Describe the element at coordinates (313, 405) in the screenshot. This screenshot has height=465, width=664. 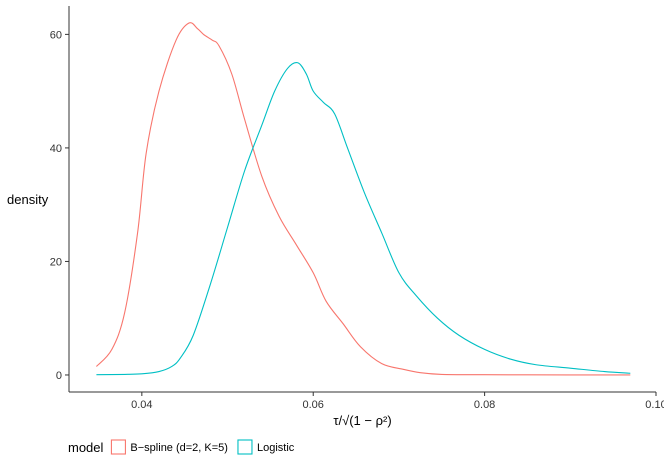
I see `x-tick-label: 0.06` at that location.